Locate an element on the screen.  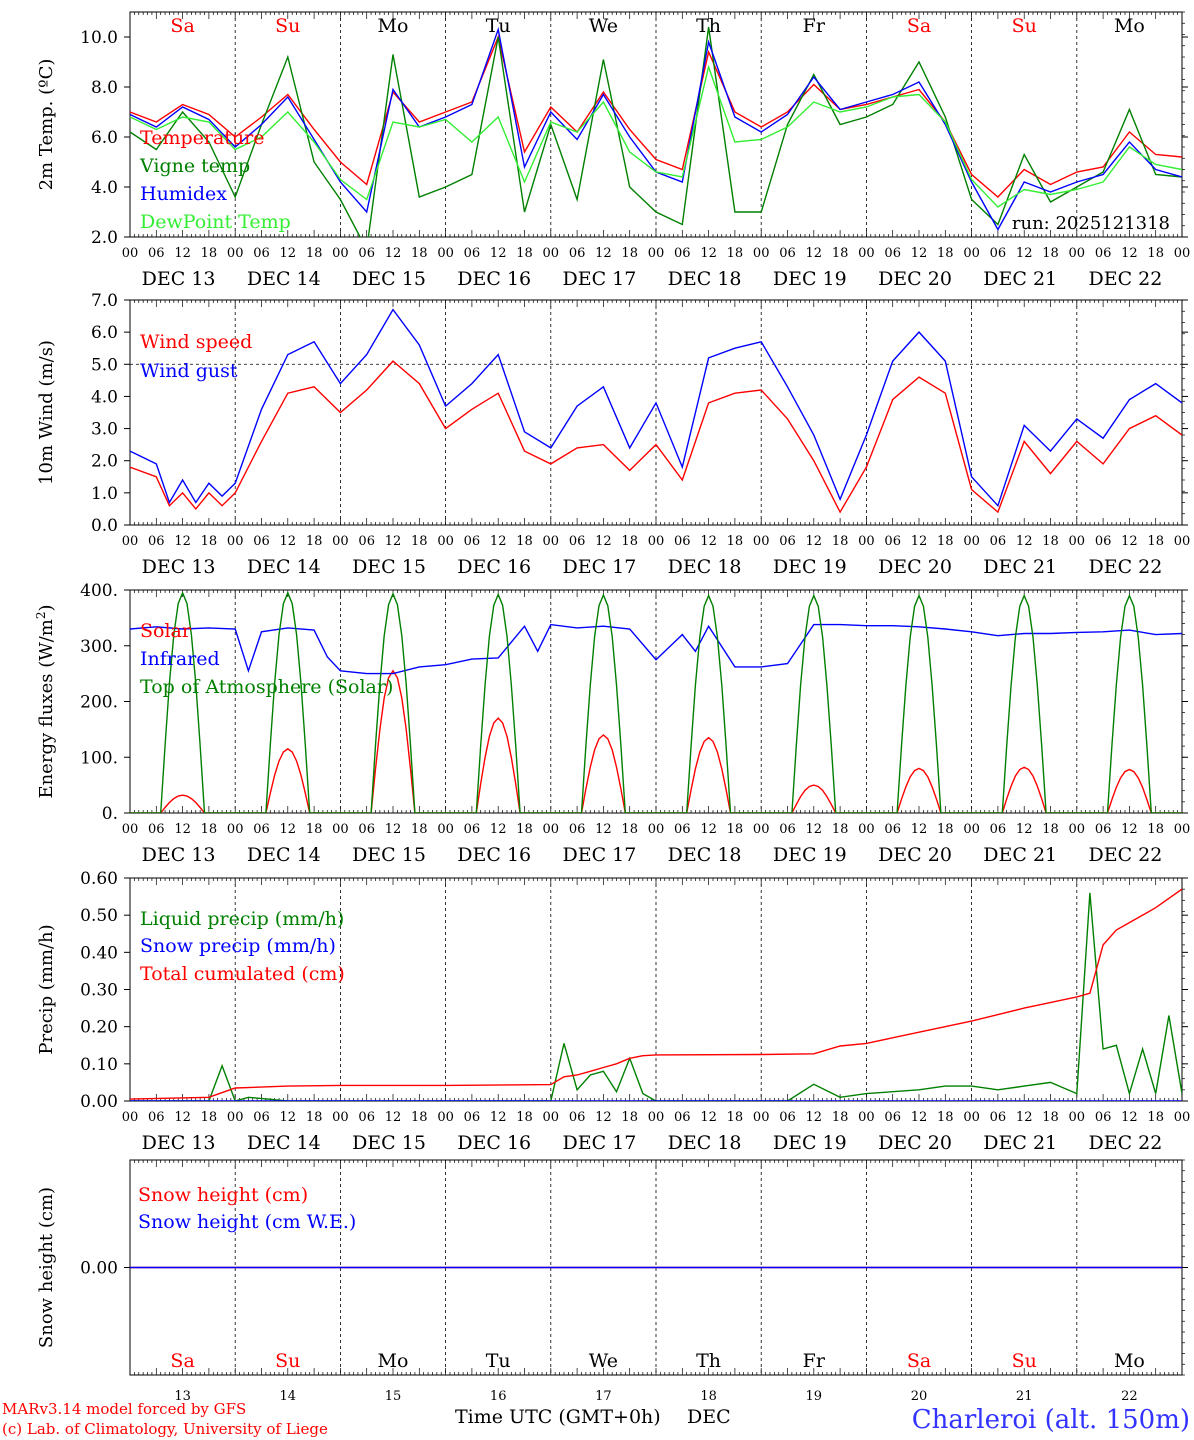
legend-entry: Solar is located at coordinates (166, 631).